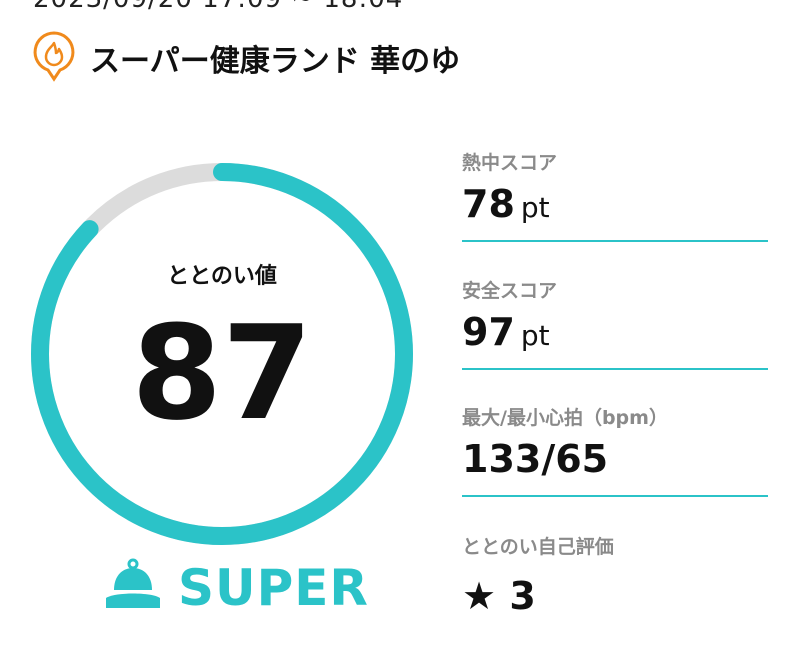 This screenshot has height=652, width=800. Describe the element at coordinates (565, 418) in the screenshot. I see `stat-label: 最大/最小心拍（bpm）` at that location.